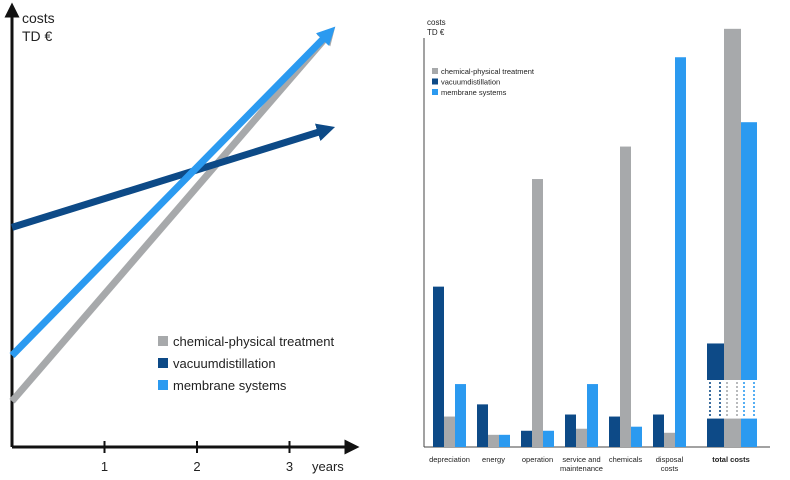 This screenshot has width=790, height=480. Describe the element at coordinates (749, 251) in the screenshot. I see `total-bar-membrane-top` at that location.